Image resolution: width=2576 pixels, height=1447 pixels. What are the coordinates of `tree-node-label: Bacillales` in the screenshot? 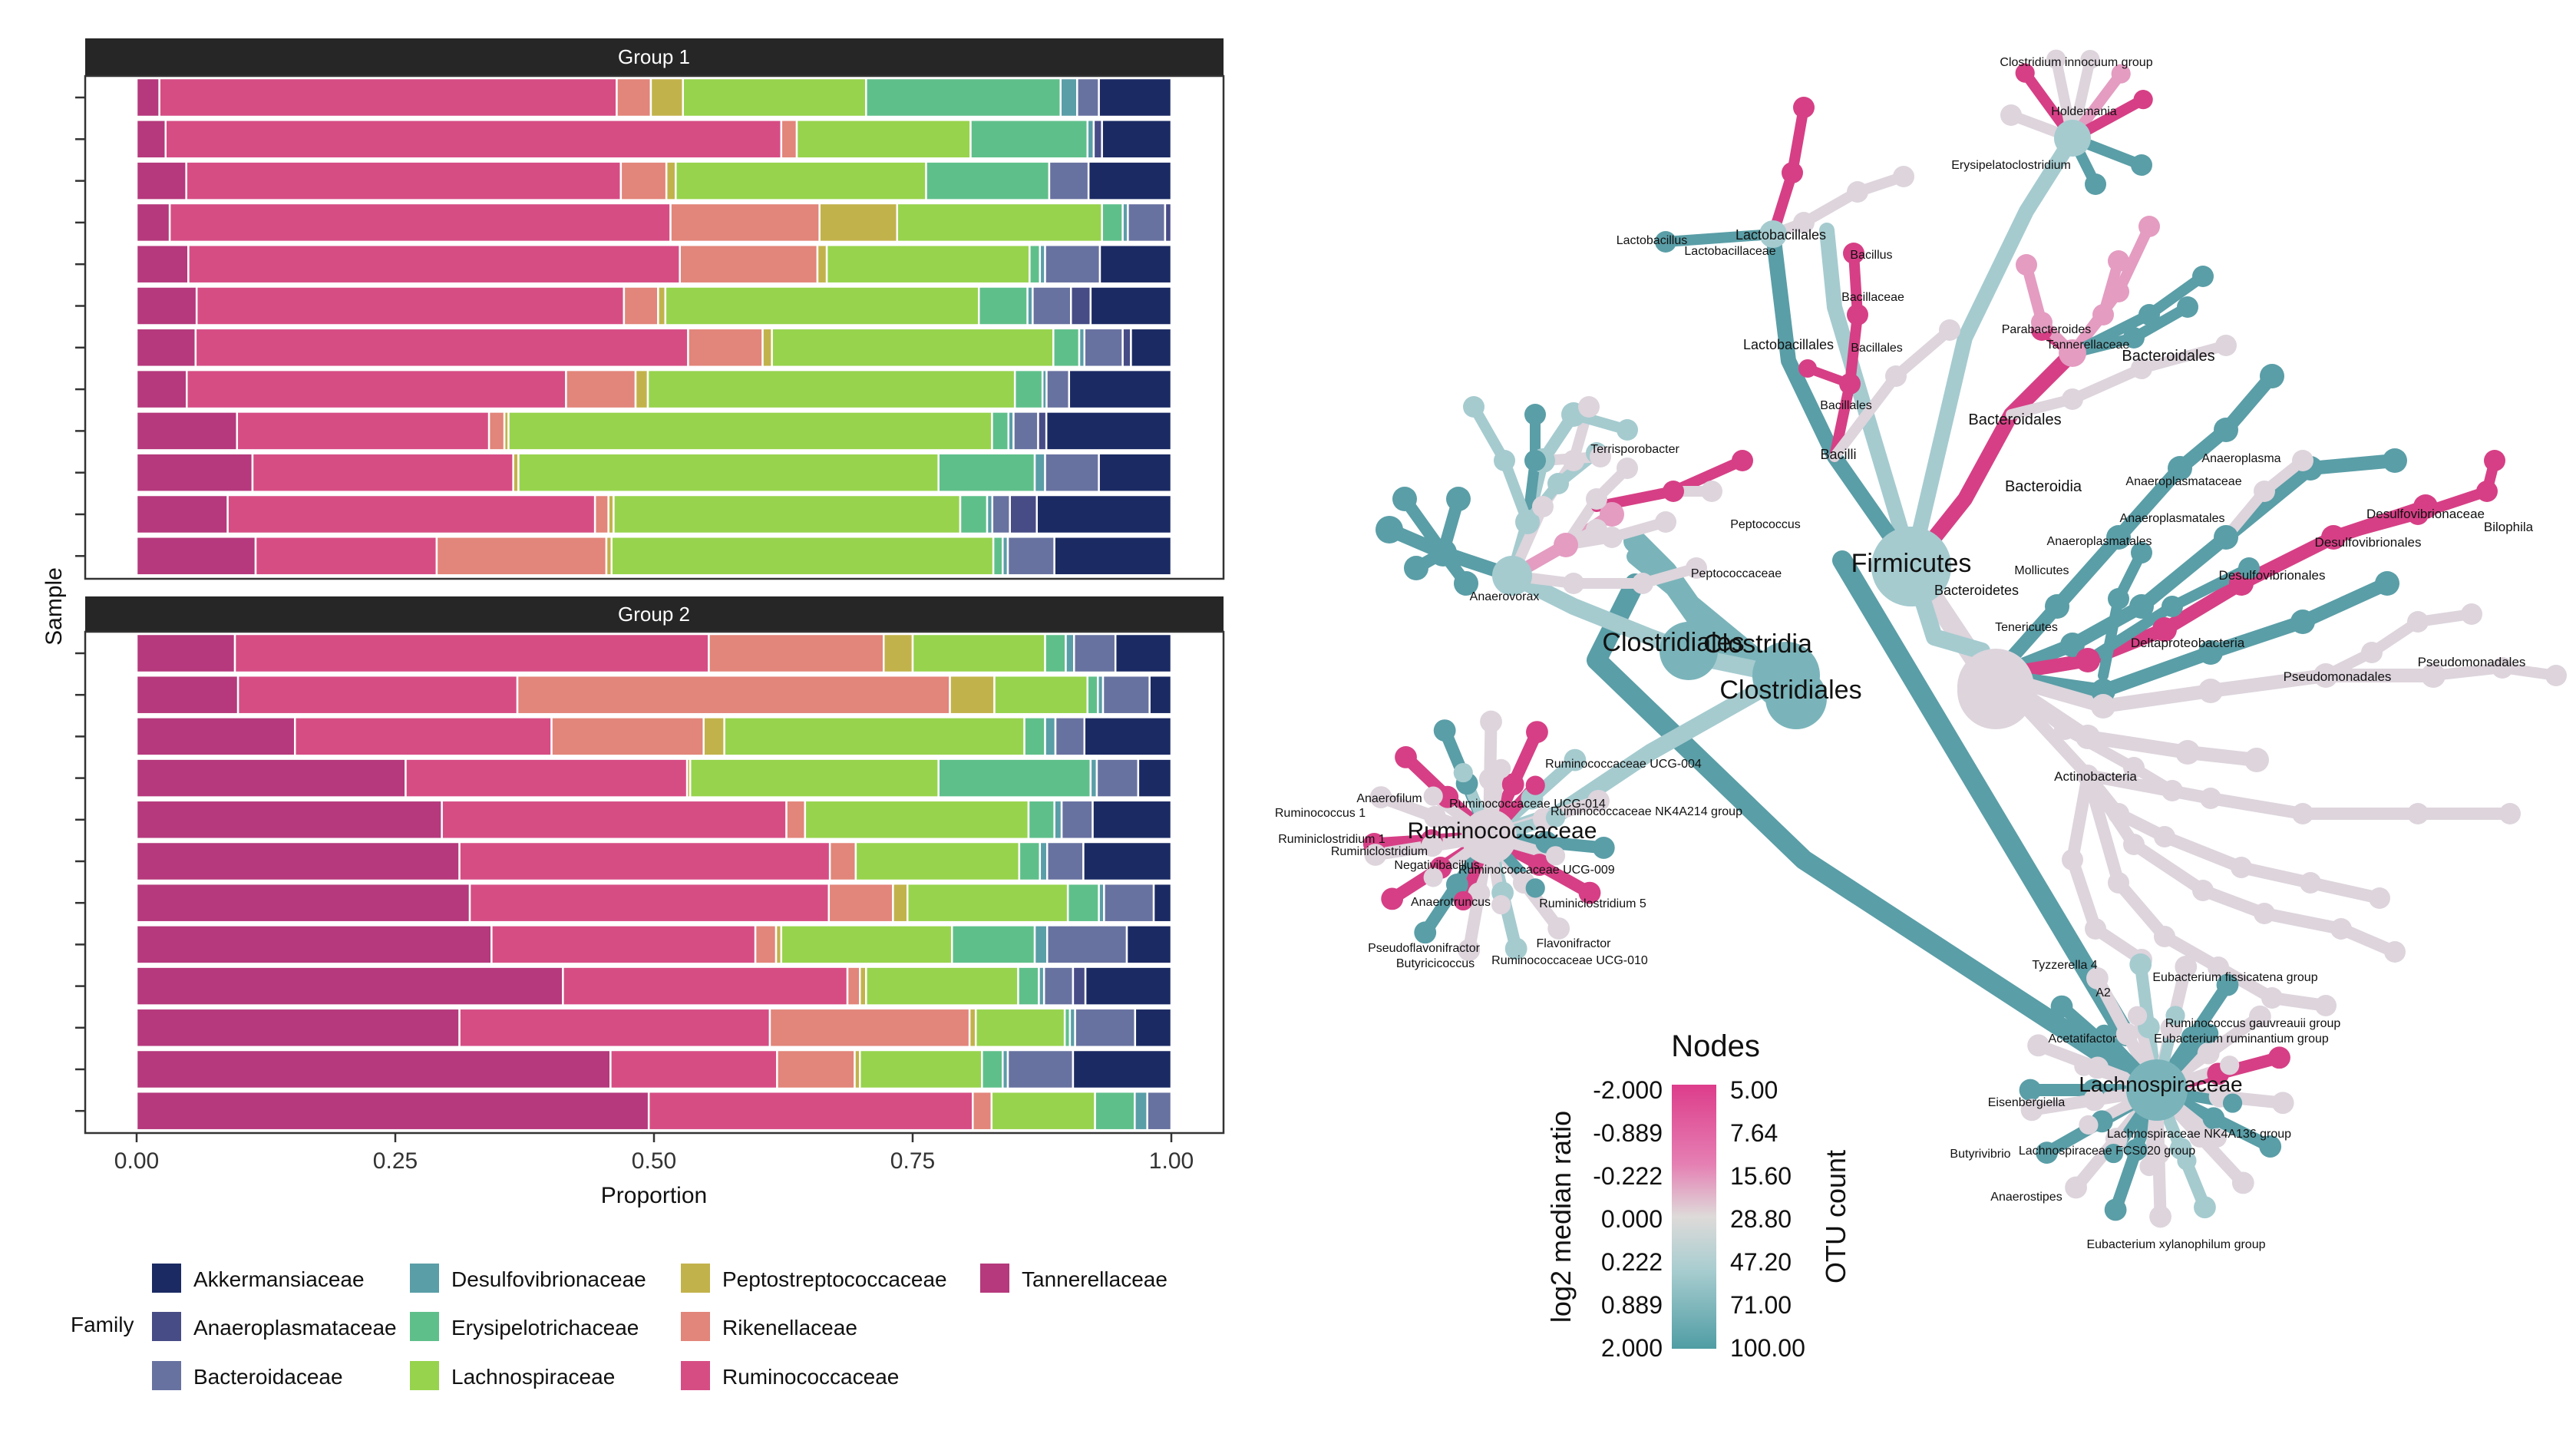 It's located at (1846, 405).